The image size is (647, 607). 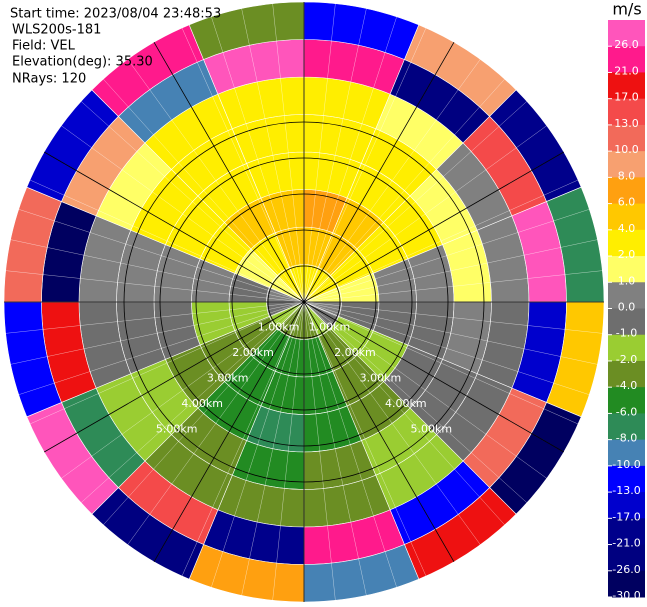 What do you see at coordinates (381, 377) in the screenshot?
I see `range-ring-label: 3.00km` at bounding box center [381, 377].